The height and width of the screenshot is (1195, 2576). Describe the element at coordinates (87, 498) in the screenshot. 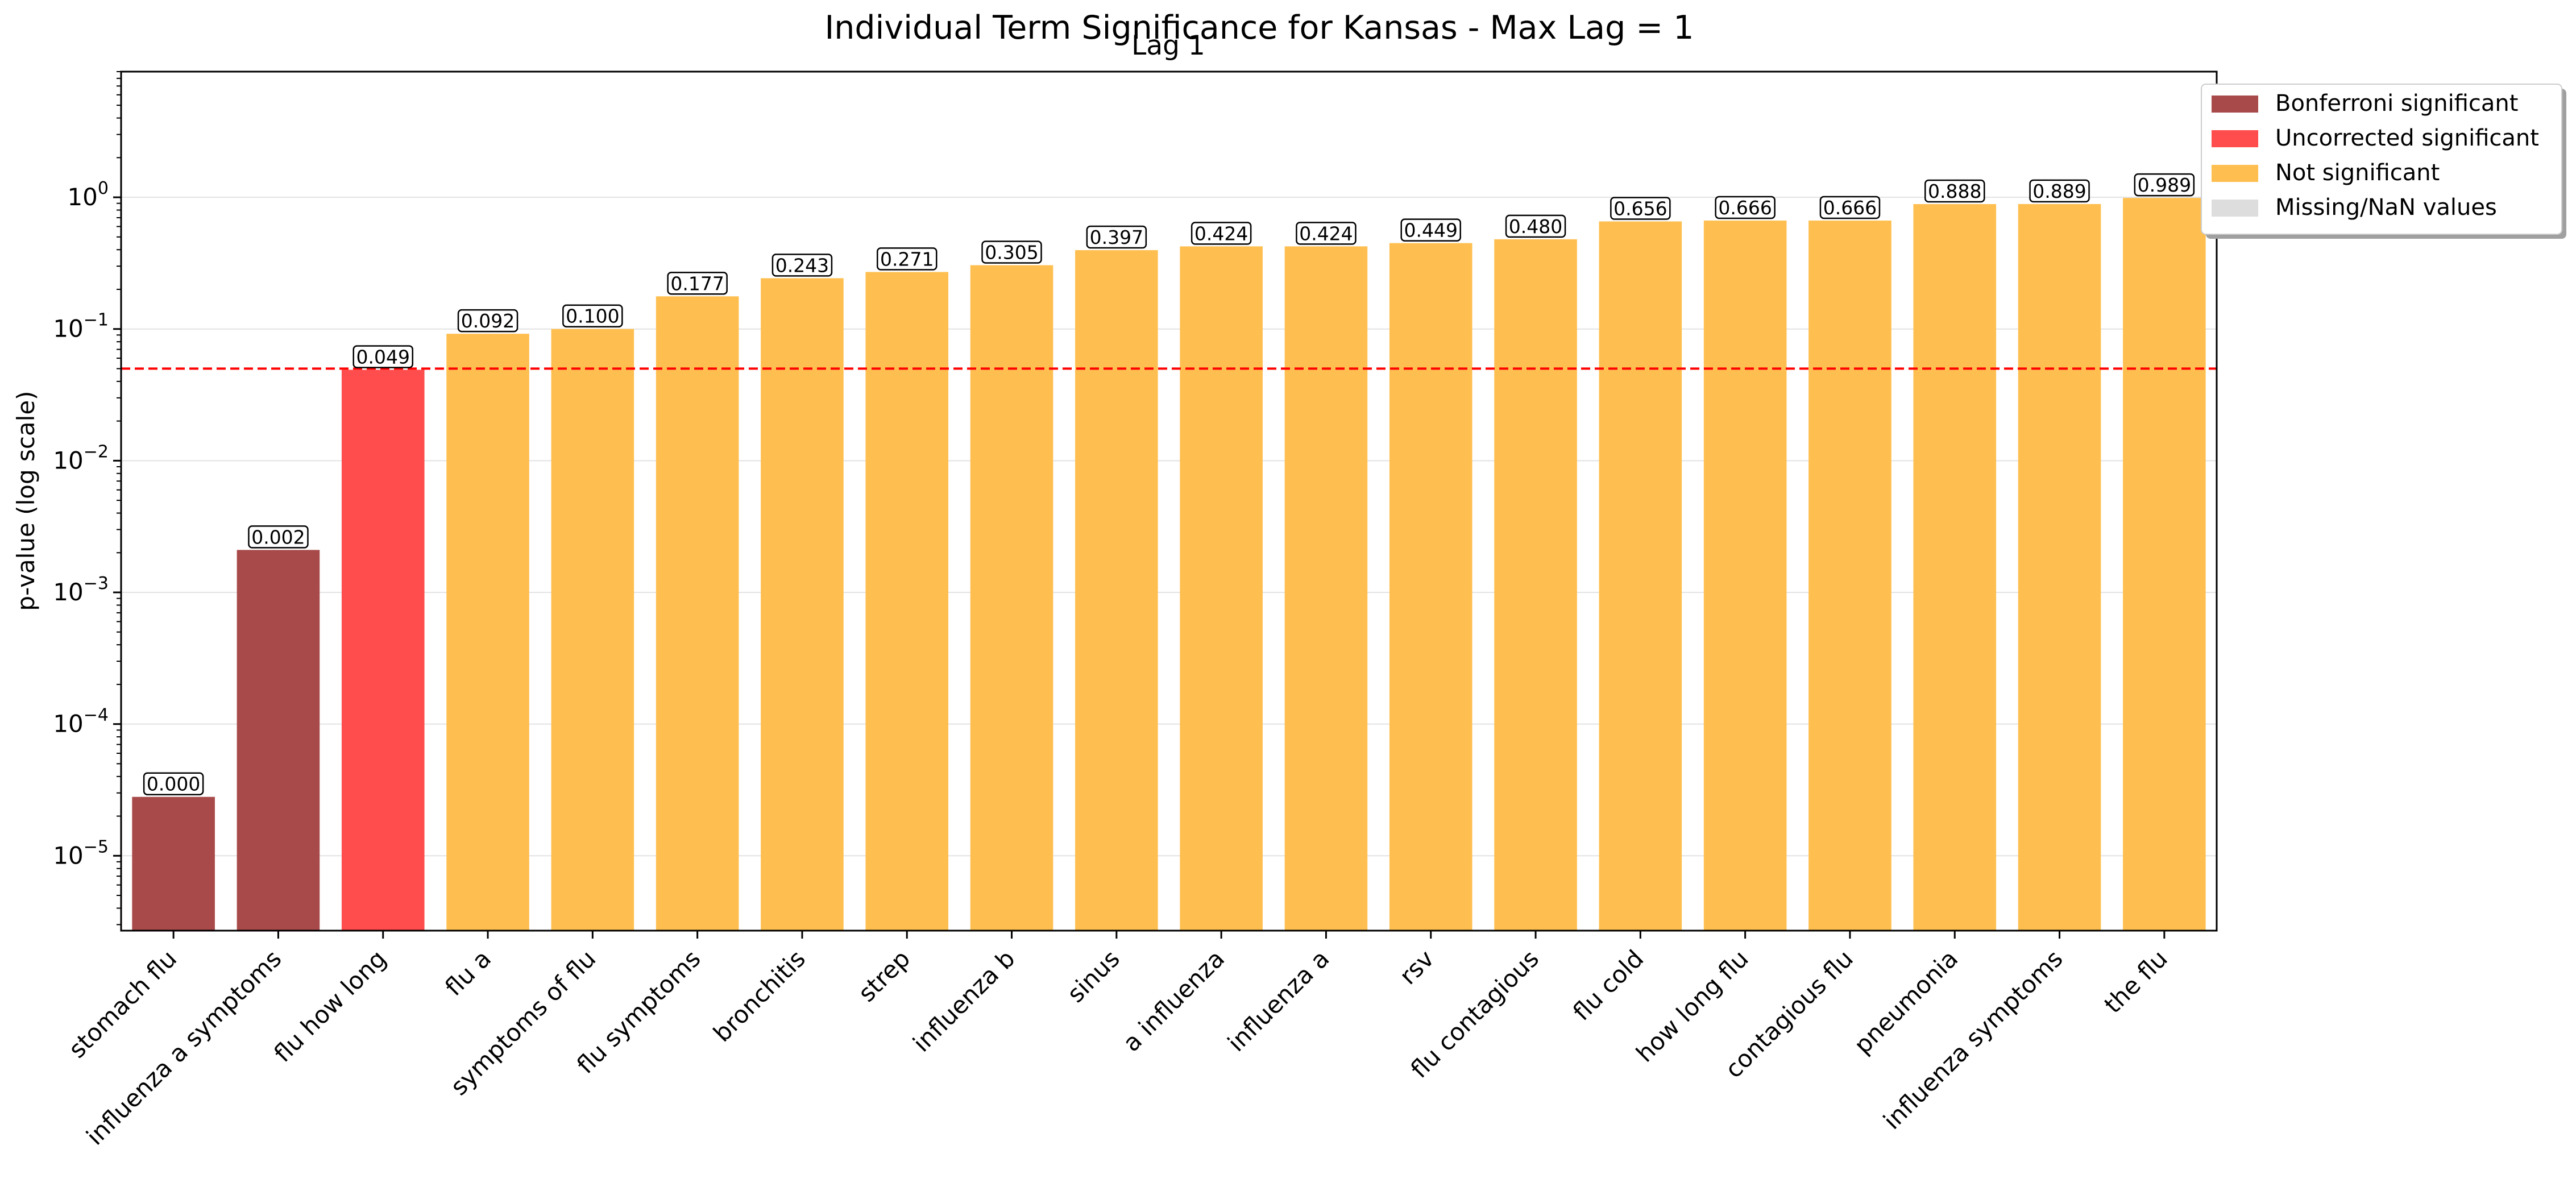

I see `y-axis: 10⁻⁵ 10⁻⁴ 10⁻³ 10⁻² 10⁻¹ 10⁰` at that location.